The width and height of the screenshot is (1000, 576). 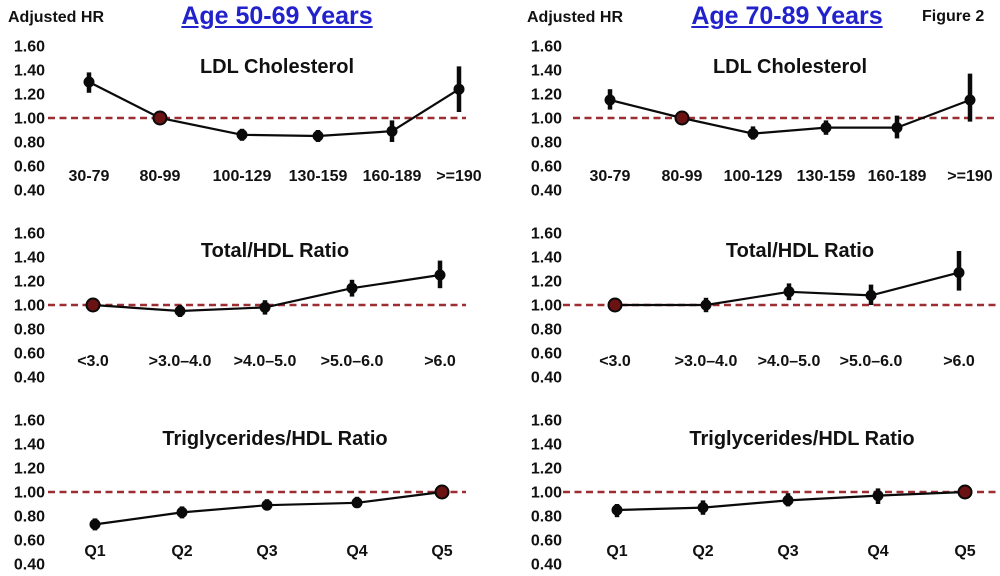 I want to click on x-category-label: Q1, so click(x=94, y=551).